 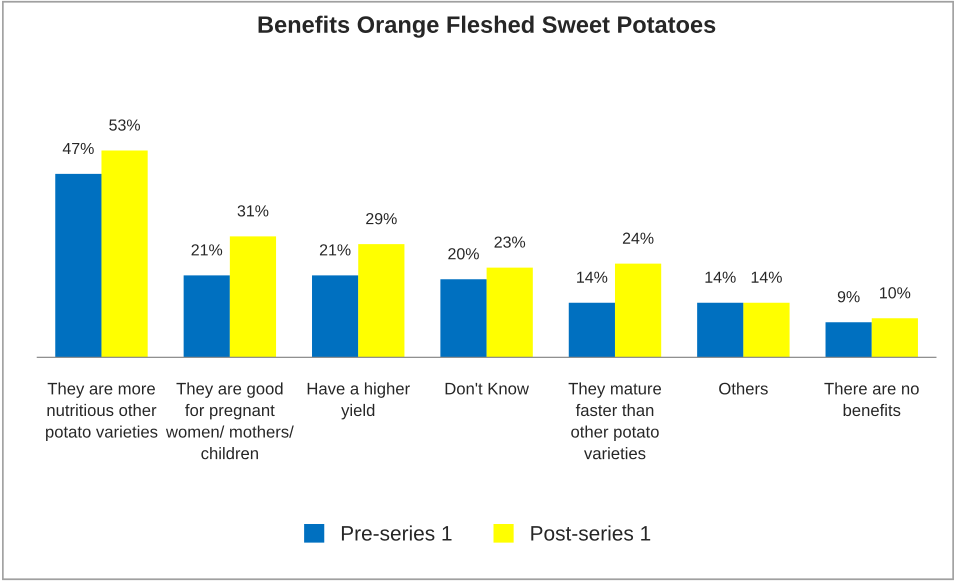 What do you see at coordinates (743, 388) in the screenshot?
I see `x-tick-label: Others` at bounding box center [743, 388].